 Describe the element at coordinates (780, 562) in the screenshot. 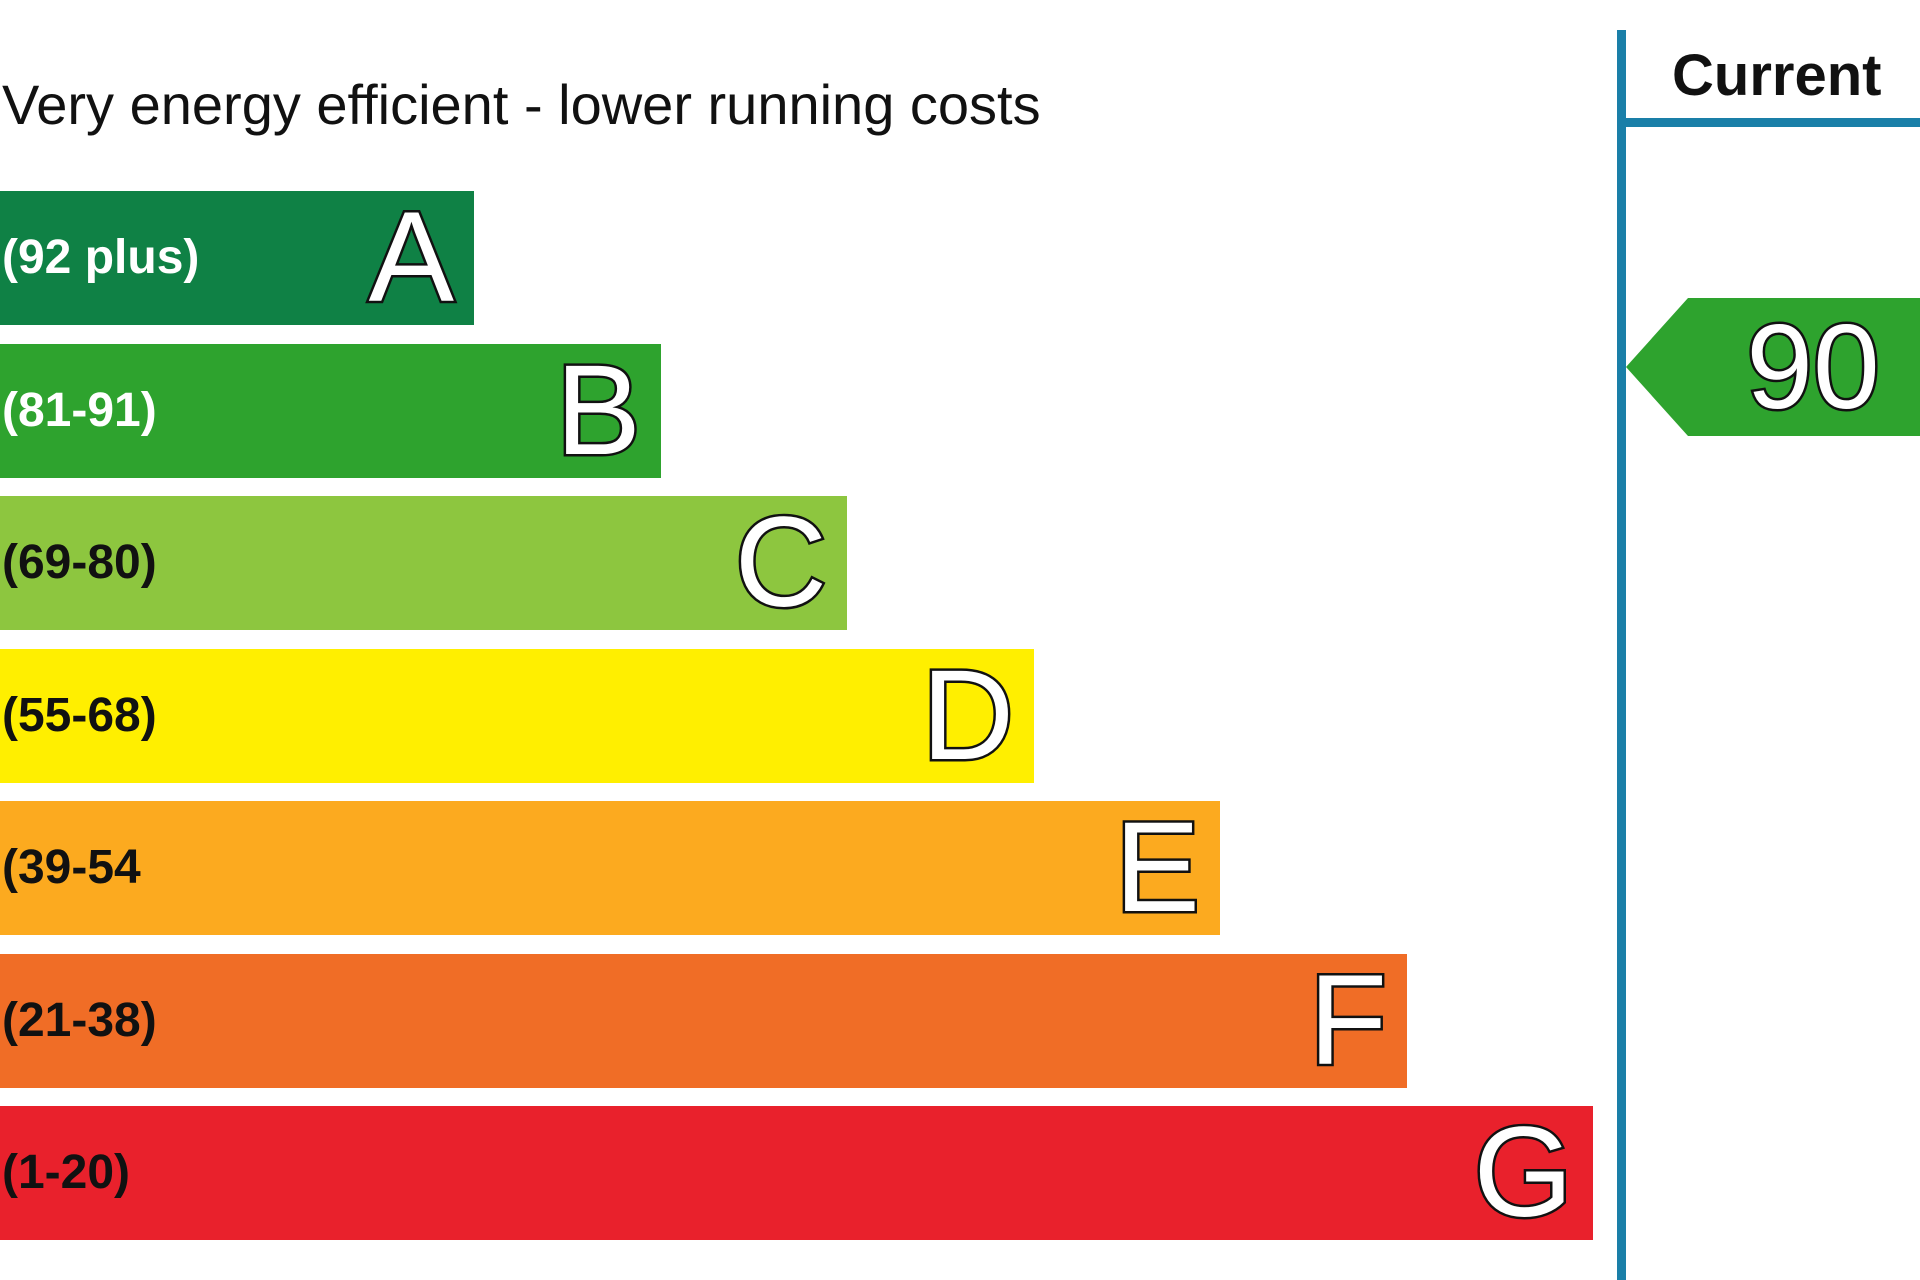

I see `band-letter: C` at that location.